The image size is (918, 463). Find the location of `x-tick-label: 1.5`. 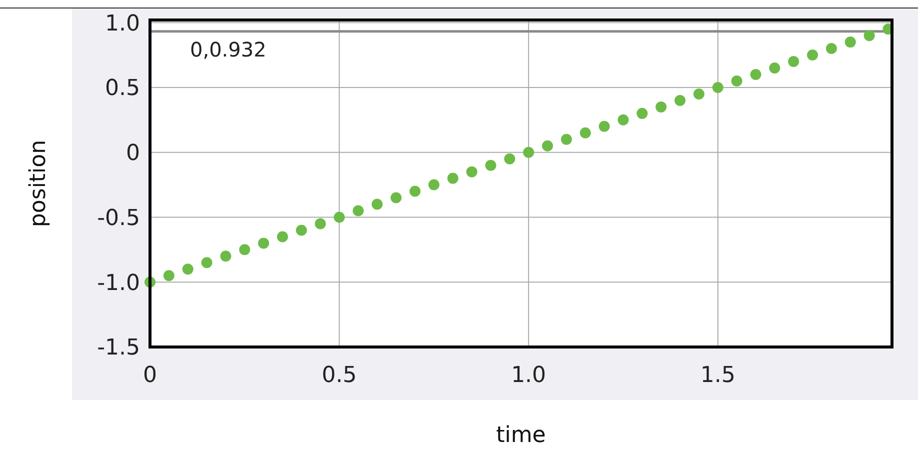

x-tick-label: 1.5 is located at coordinates (718, 375).